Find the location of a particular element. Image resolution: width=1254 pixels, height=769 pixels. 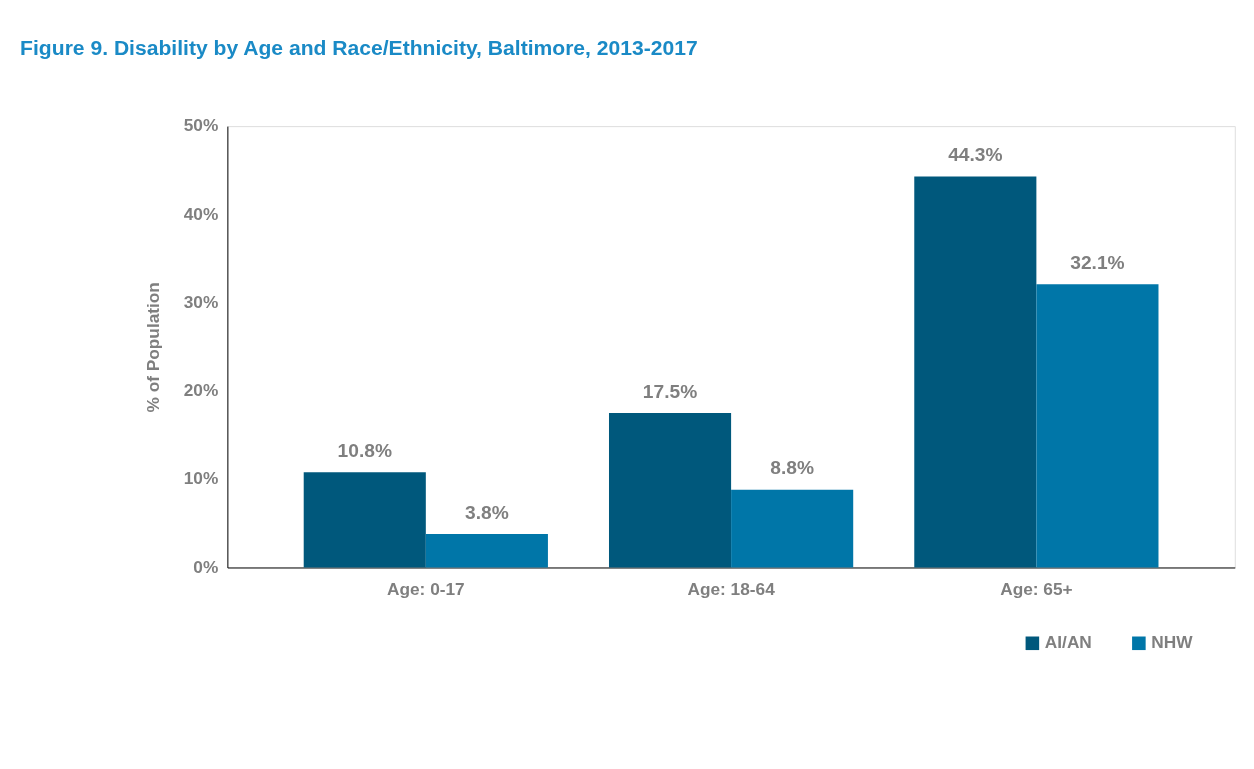

legend-label: NHW is located at coordinates (1172, 642).